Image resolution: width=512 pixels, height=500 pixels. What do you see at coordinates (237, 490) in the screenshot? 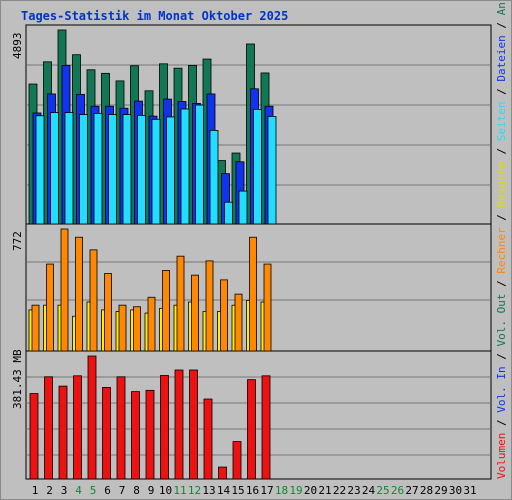
I see `x-label-day-15: 15` at bounding box center [237, 490].